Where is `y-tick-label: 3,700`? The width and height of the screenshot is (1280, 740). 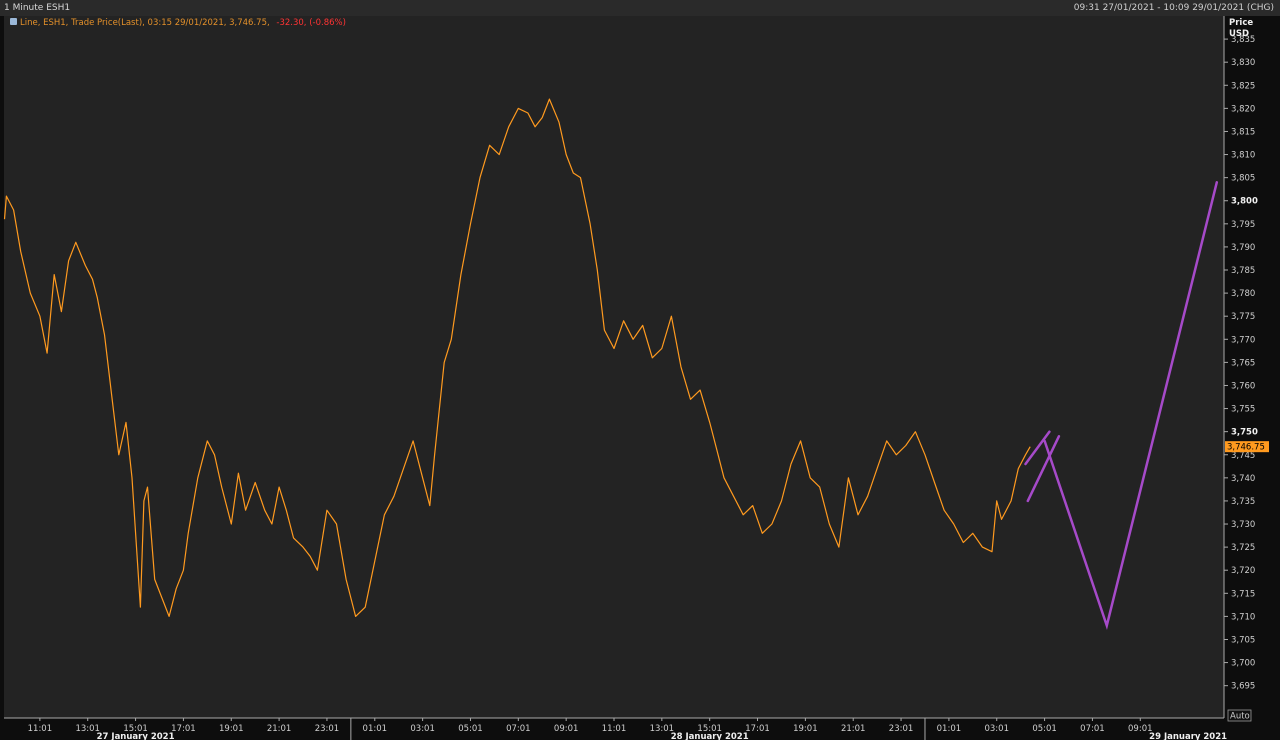
y-tick-label: 3,700 is located at coordinates (1243, 664).